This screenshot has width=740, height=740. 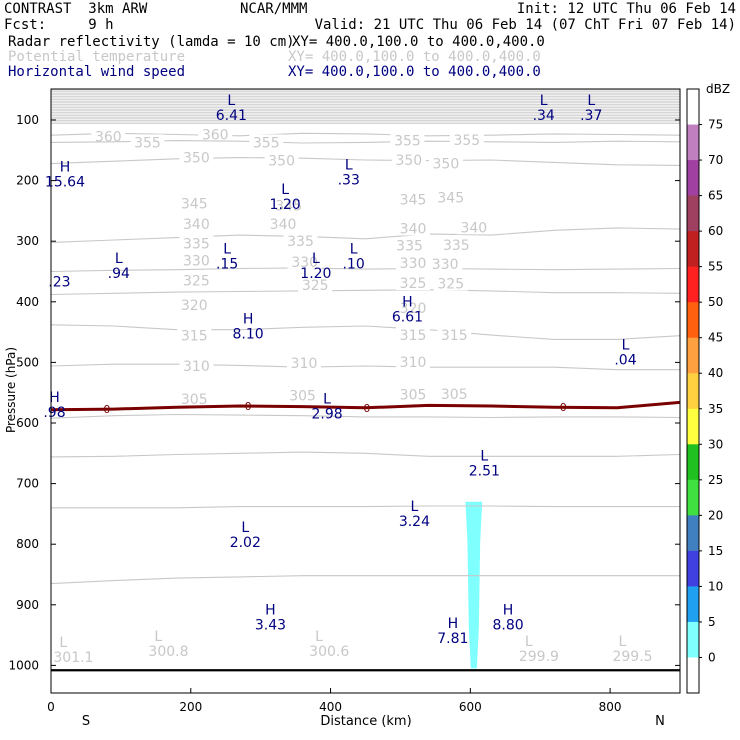 I want to click on colorbar-label: 65, so click(x=715, y=196).